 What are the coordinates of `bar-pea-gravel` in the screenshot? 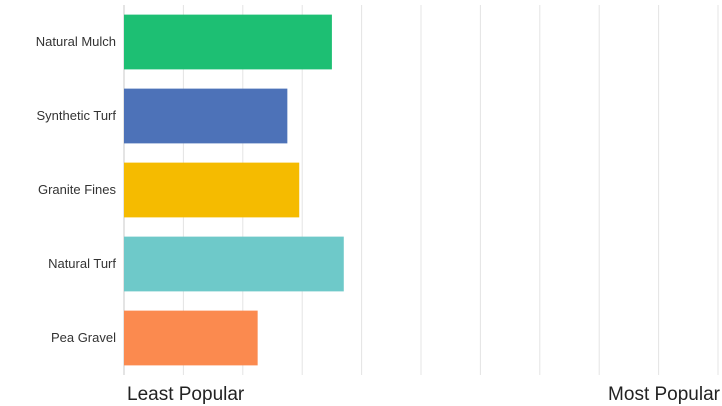 It's located at (191, 338).